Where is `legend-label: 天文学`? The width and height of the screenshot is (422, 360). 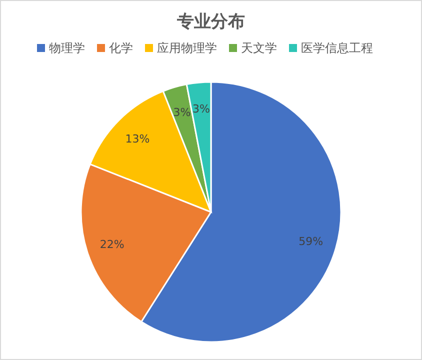 legend-label: 天文学 is located at coordinates (259, 48).